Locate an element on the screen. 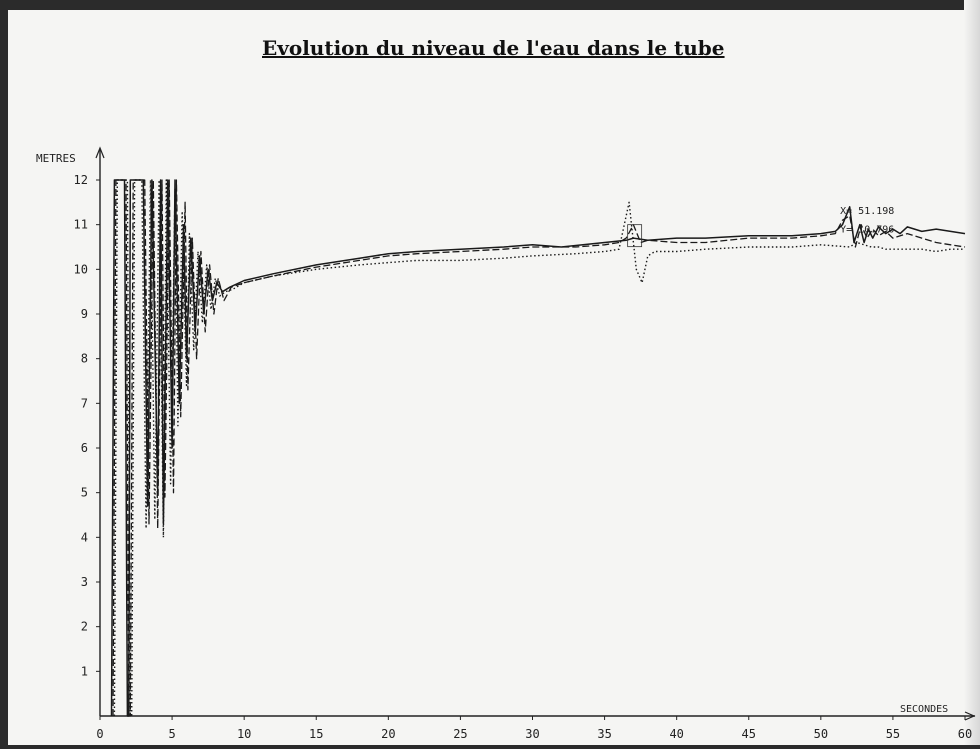  y-tick-label: 12 is located at coordinates (81, 180).